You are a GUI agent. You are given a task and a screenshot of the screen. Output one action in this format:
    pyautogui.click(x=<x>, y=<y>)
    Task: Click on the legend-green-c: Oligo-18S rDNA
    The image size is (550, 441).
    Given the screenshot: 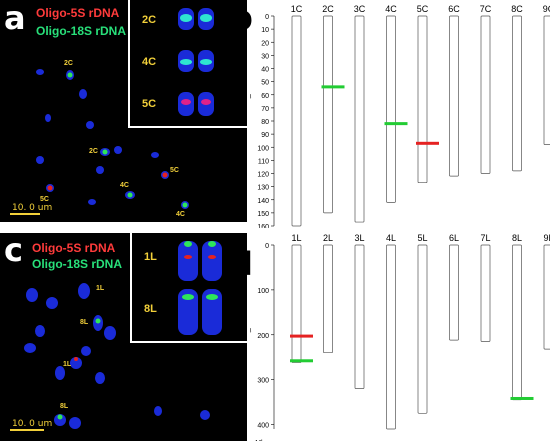 What is the action you would take?
    pyautogui.click(x=77, y=264)
    